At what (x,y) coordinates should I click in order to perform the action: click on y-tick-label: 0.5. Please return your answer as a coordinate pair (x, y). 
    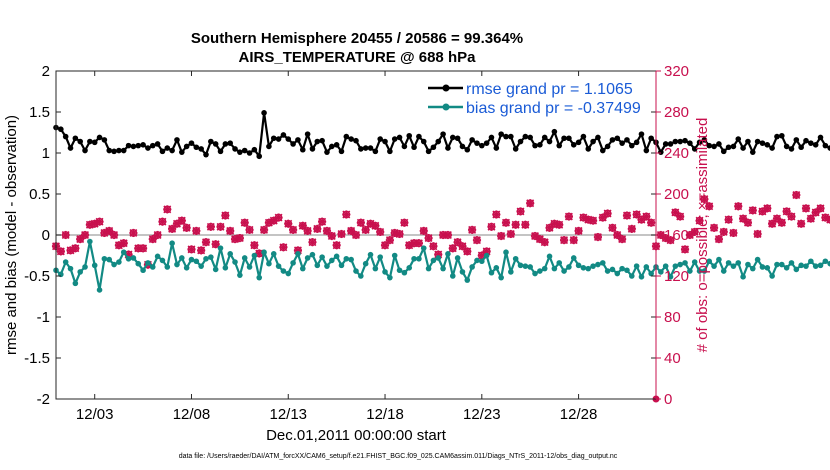
    Looking at the image, I should click on (39, 194).